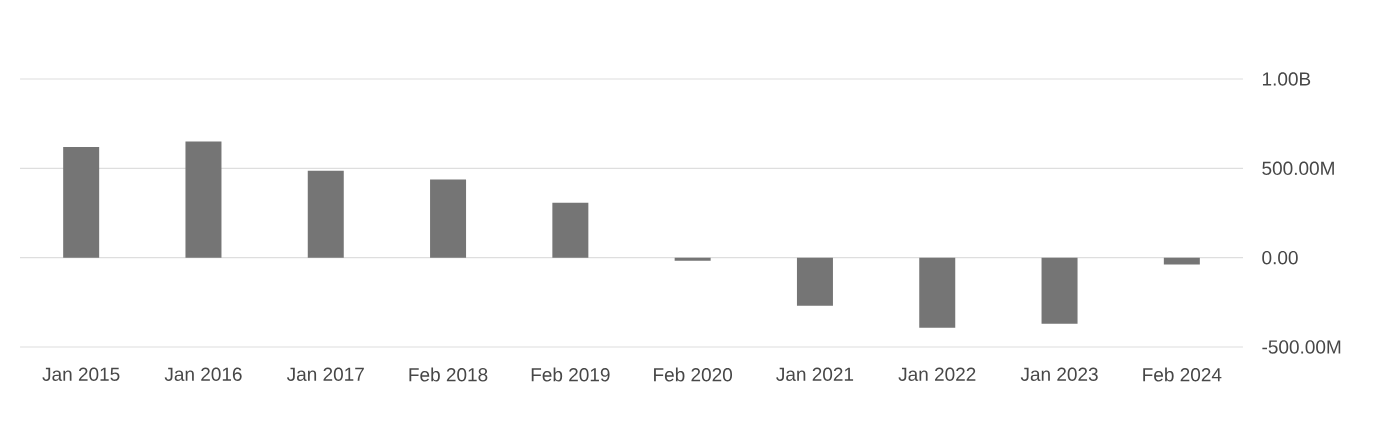 Image resolution: width=1392 pixels, height=422 pixels. I want to click on x-tick-label: Jan 2015, so click(81, 374).